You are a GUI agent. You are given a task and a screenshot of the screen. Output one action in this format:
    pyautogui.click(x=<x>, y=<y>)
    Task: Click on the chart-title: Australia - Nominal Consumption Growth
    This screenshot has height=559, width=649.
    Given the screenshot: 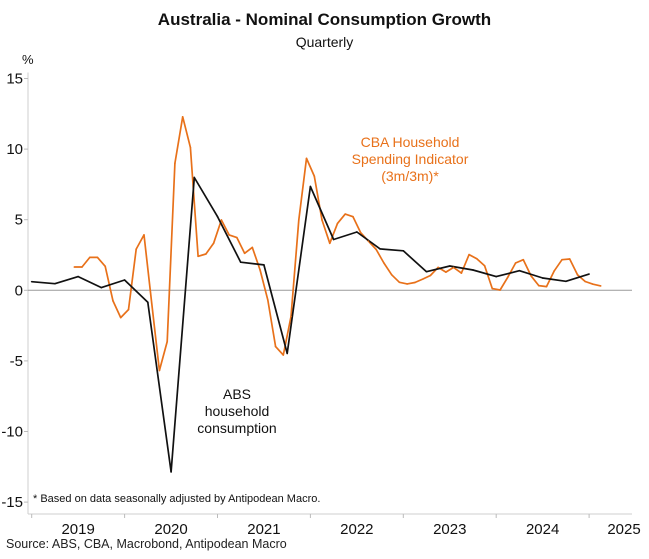 What is the action you would take?
    pyautogui.click(x=324, y=19)
    